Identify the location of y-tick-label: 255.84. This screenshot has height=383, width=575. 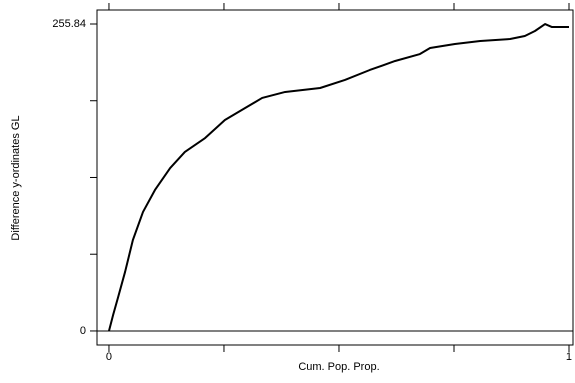
(69, 24).